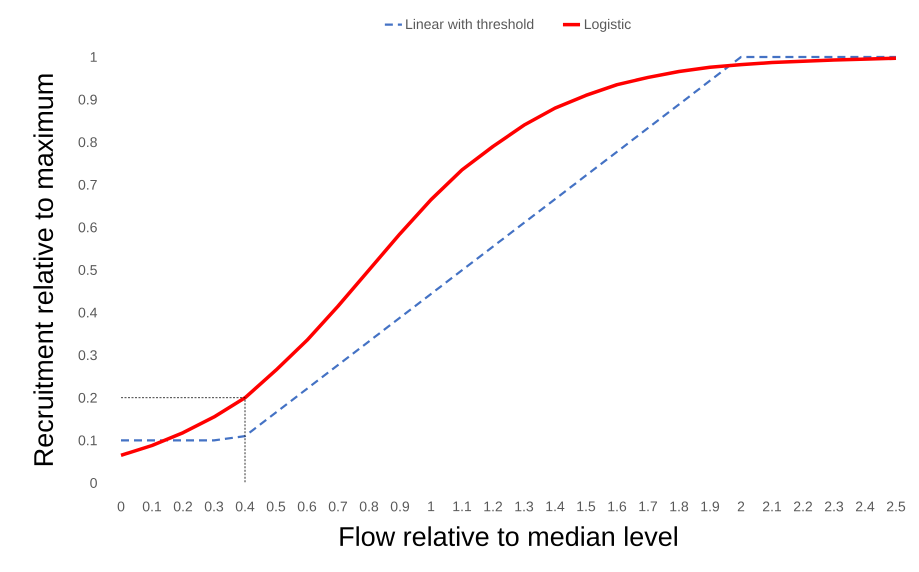 The image size is (919, 572). I want to click on x-tick-label: 0.6, so click(307, 507).